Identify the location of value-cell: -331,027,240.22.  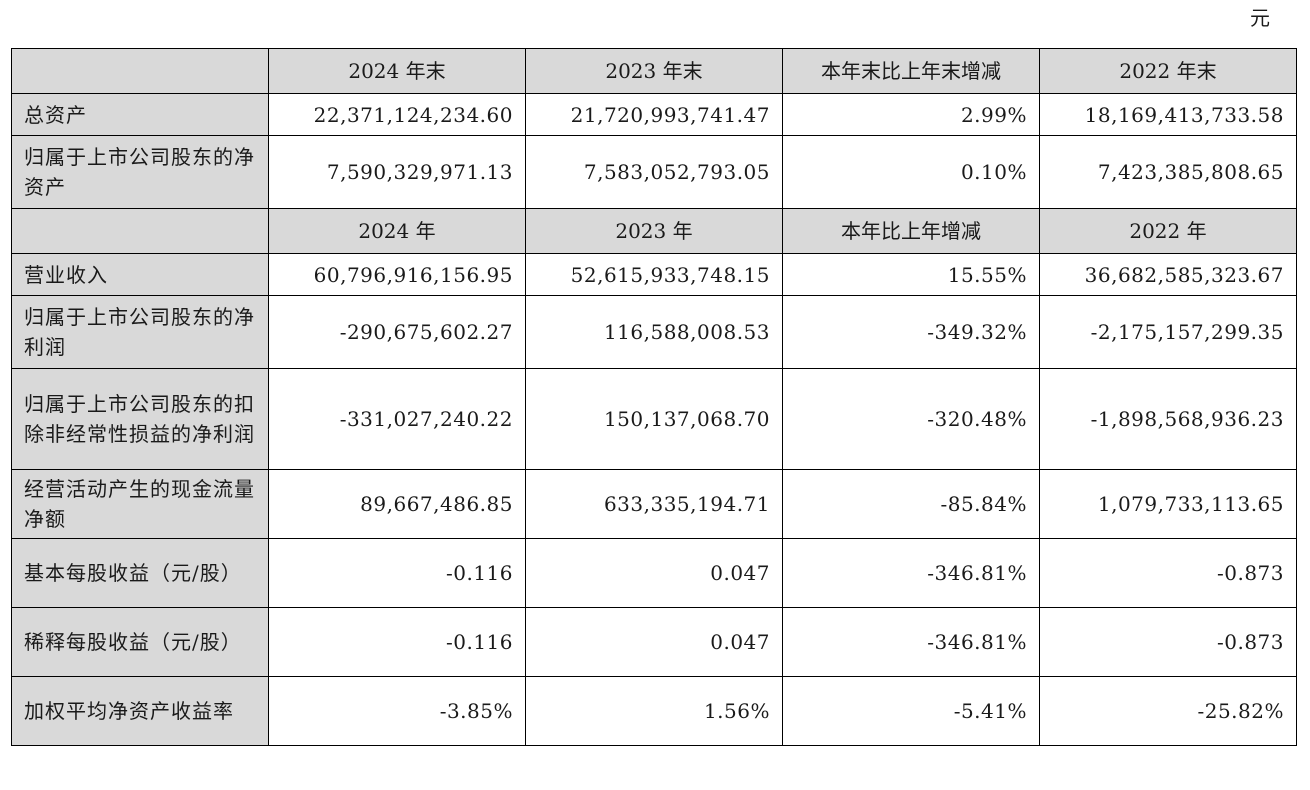
(397, 419).